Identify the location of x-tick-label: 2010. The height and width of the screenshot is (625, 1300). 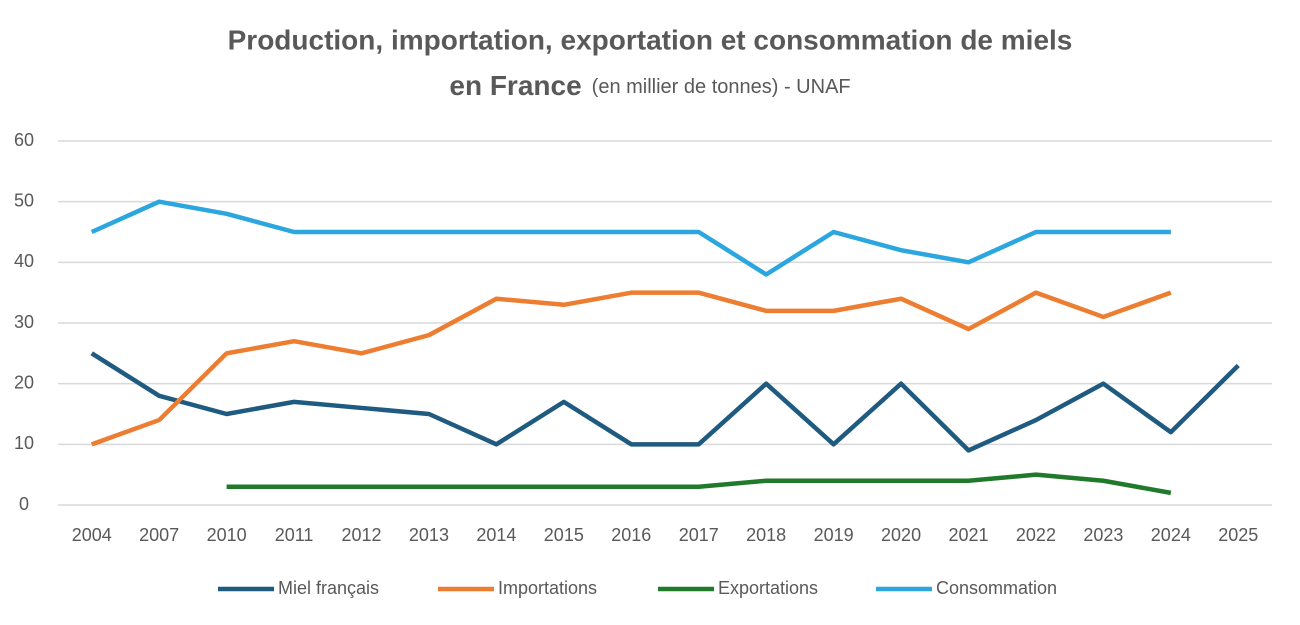
(227, 535).